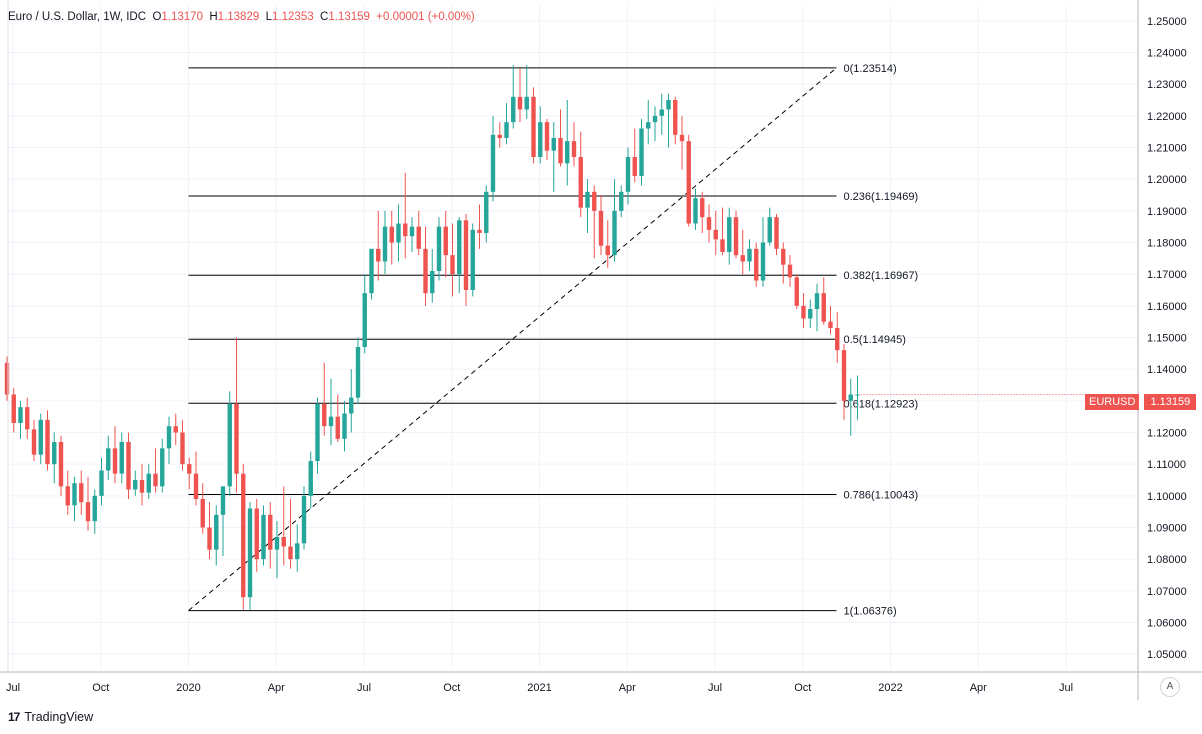  What do you see at coordinates (881, 404) in the screenshot?
I see `fib-level-label: 0.618(1.12923)` at bounding box center [881, 404].